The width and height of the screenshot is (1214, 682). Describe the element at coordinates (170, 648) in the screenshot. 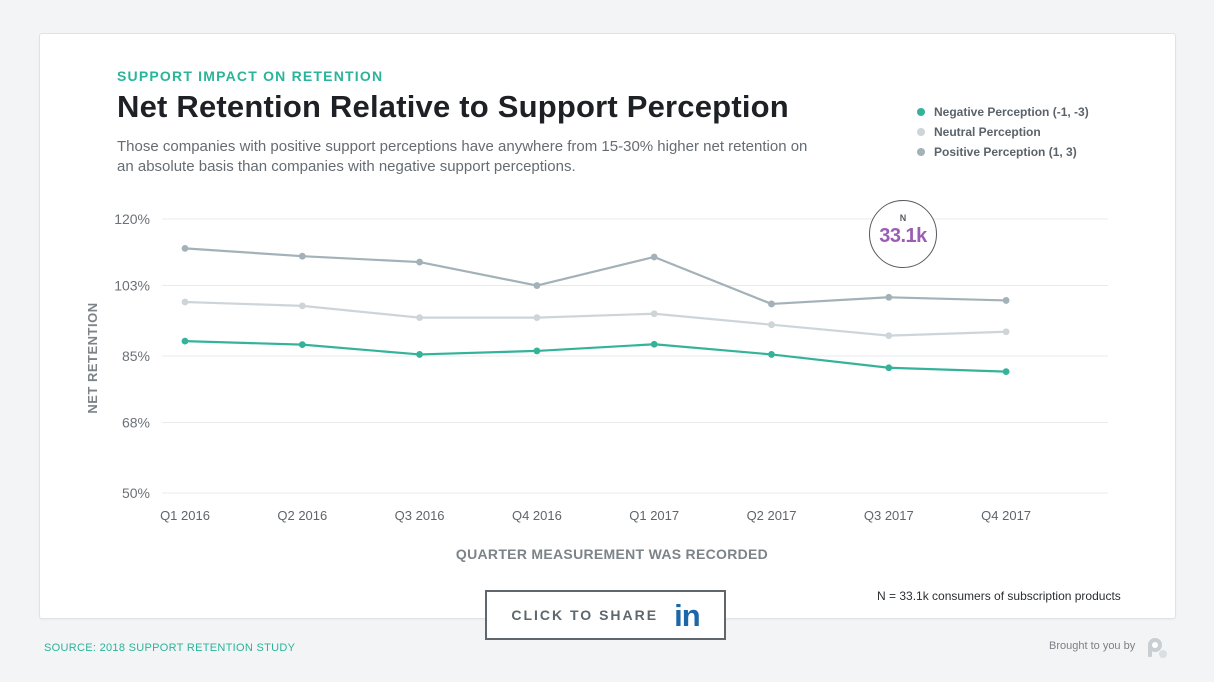

I see `source-note: SOURCE: 2018 SUPPORT RETENTION STUDY` at that location.